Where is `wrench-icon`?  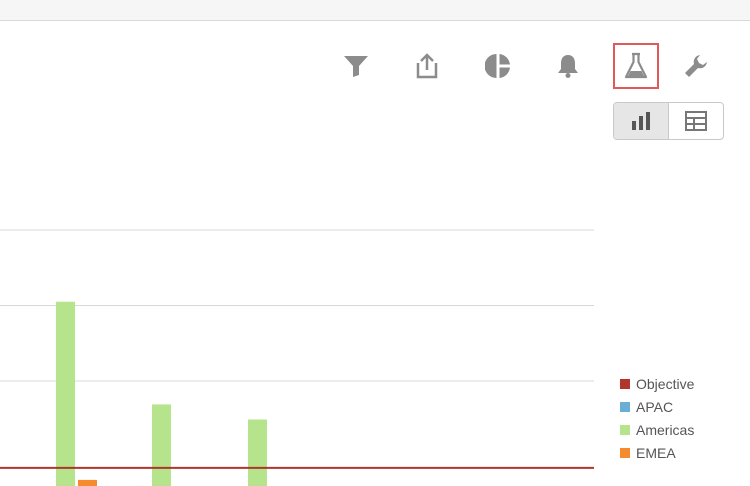 wrench-icon is located at coordinates (696, 66).